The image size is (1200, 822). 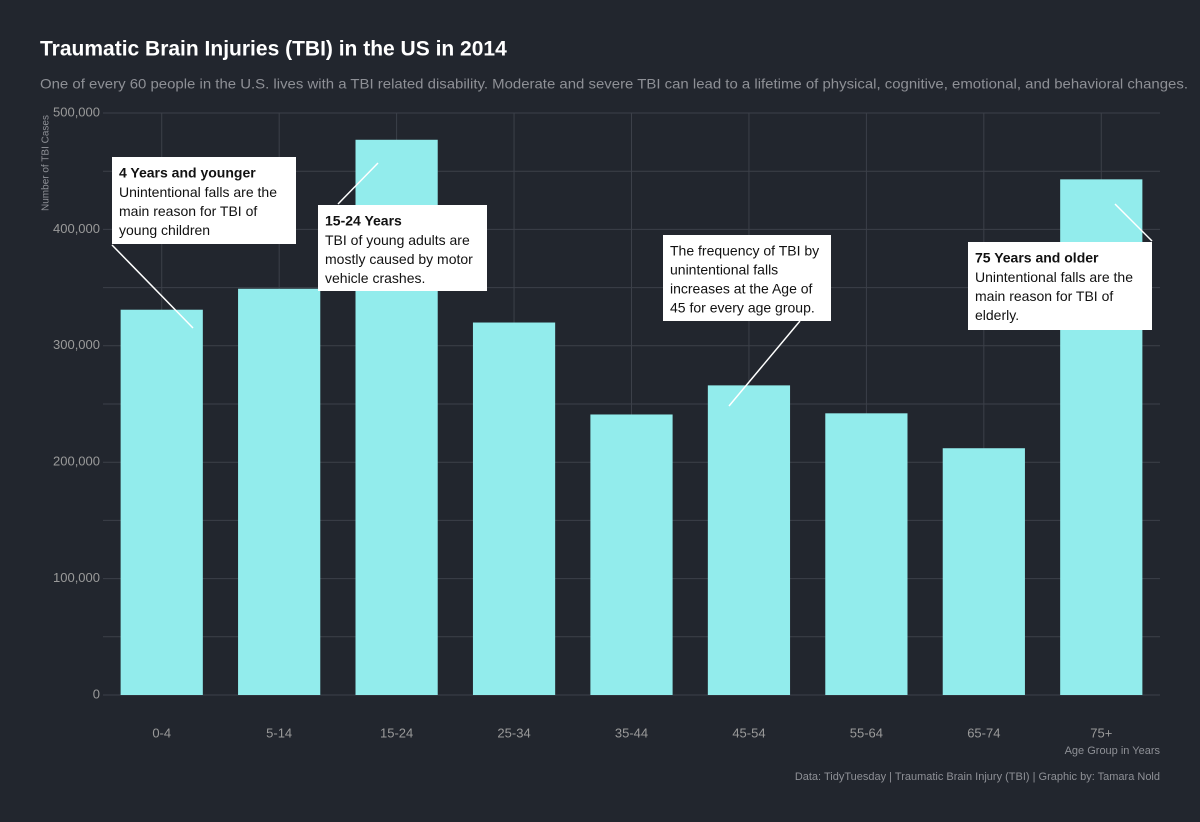 I want to click on x-tick-label: 75+, so click(x=1101, y=732).